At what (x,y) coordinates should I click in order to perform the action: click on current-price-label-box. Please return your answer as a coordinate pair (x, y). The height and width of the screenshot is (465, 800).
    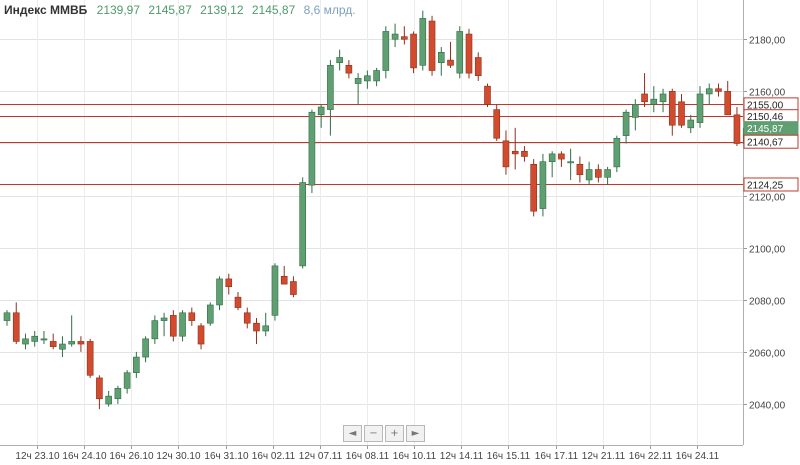
    Looking at the image, I should click on (771, 128).